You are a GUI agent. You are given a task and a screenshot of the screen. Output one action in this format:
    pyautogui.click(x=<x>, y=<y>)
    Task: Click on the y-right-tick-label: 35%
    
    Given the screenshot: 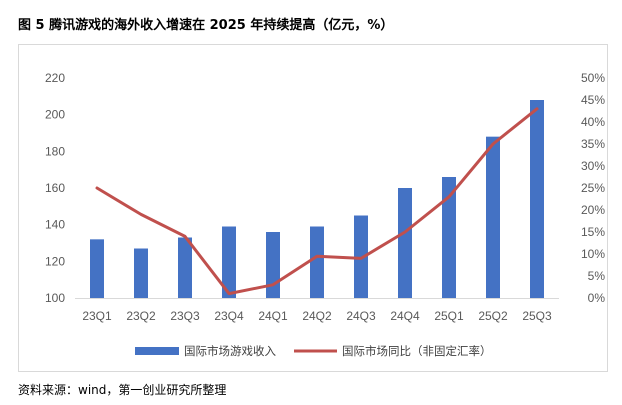 What is the action you would take?
    pyautogui.click(x=593, y=144)
    